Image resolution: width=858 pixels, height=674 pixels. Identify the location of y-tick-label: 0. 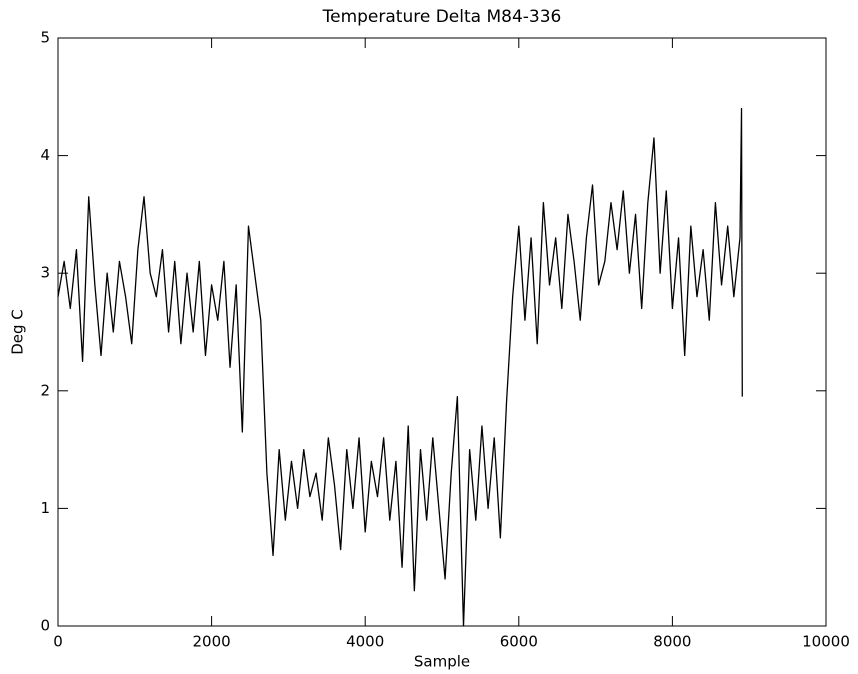
(45, 626).